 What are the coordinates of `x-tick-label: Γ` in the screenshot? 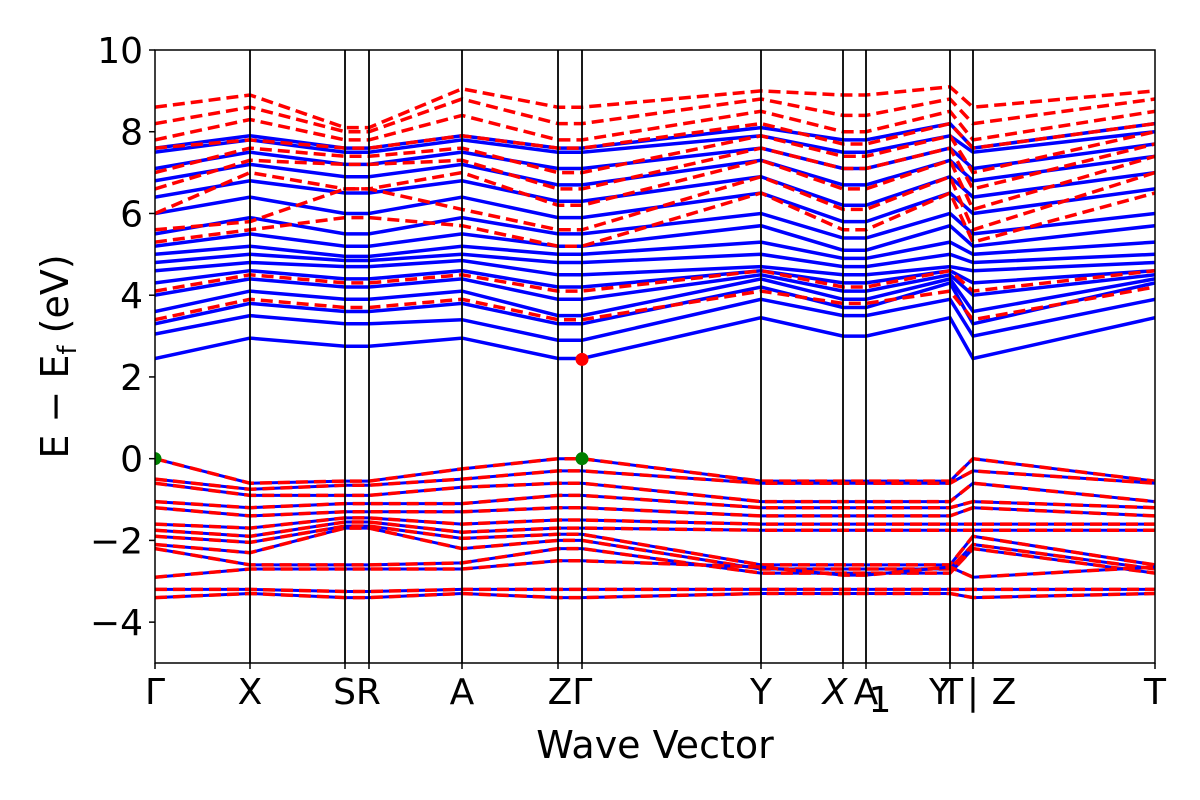 It's located at (155, 692).